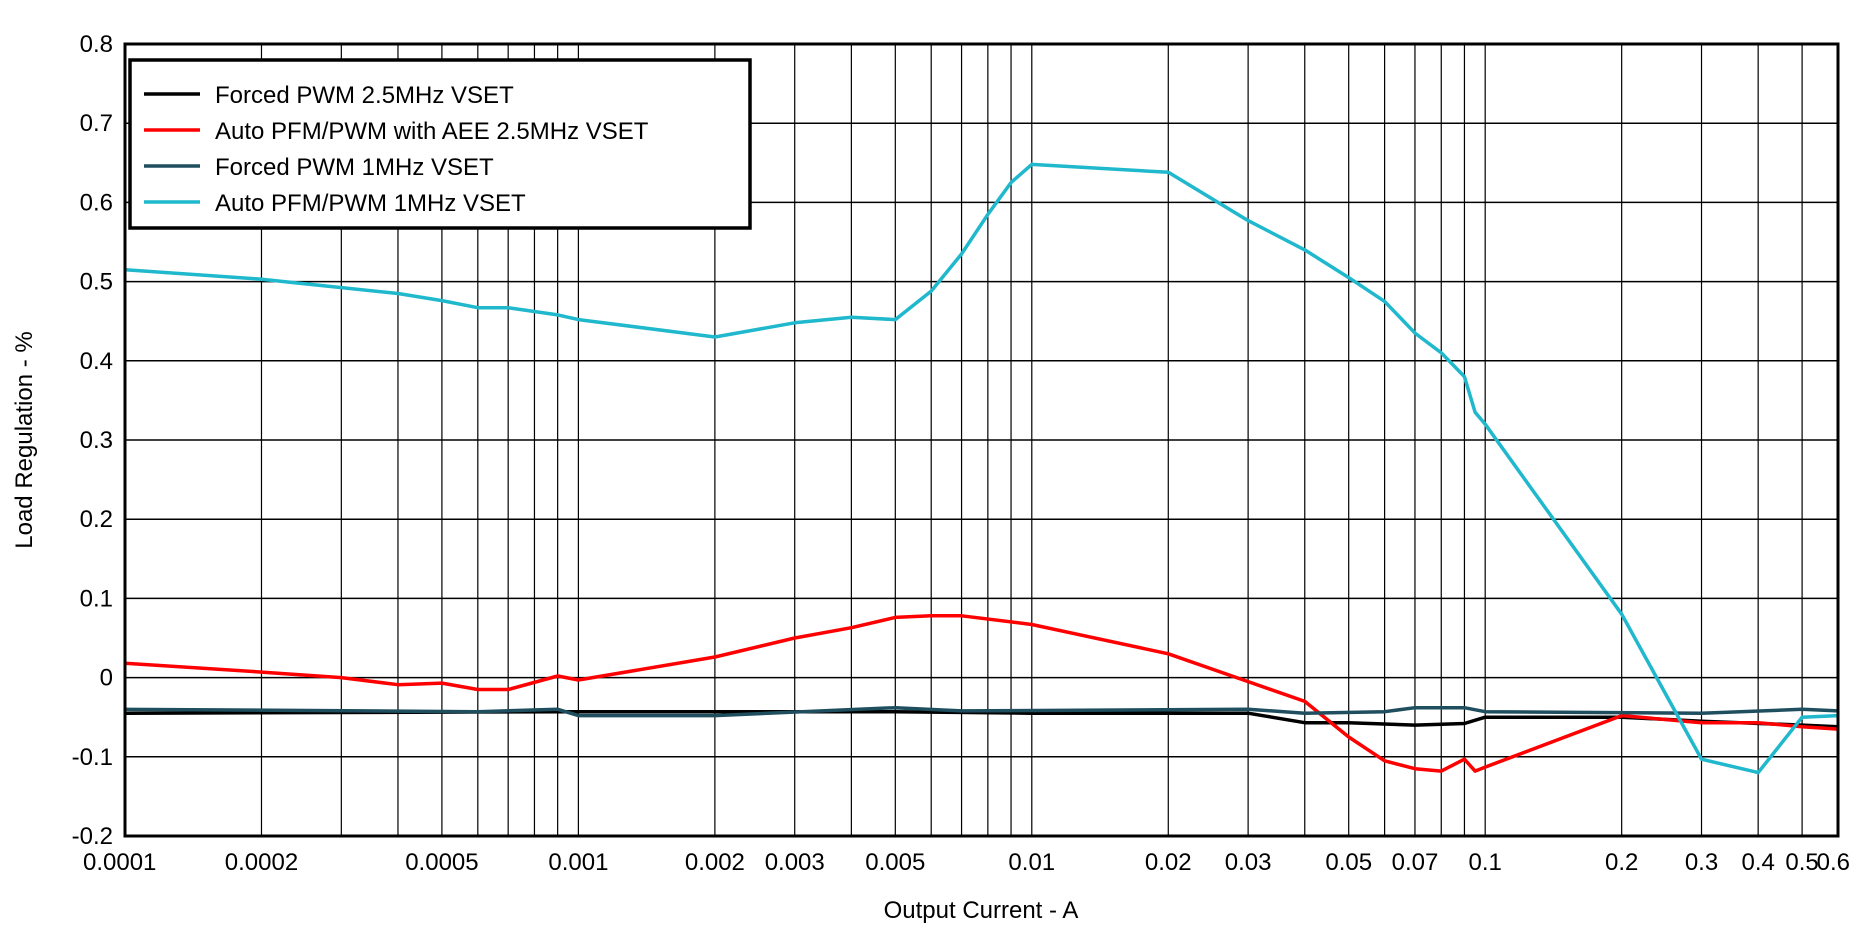 The height and width of the screenshot is (938, 1872). What do you see at coordinates (1031, 862) in the screenshot?
I see `x-tick-label: 0.01` at bounding box center [1031, 862].